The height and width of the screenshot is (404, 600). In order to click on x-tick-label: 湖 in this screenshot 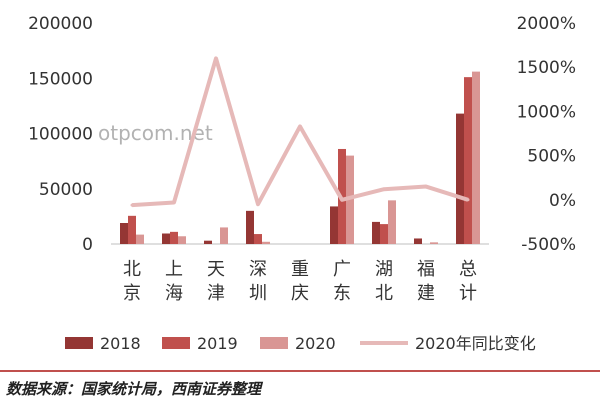, I will do `click(384, 269)`.